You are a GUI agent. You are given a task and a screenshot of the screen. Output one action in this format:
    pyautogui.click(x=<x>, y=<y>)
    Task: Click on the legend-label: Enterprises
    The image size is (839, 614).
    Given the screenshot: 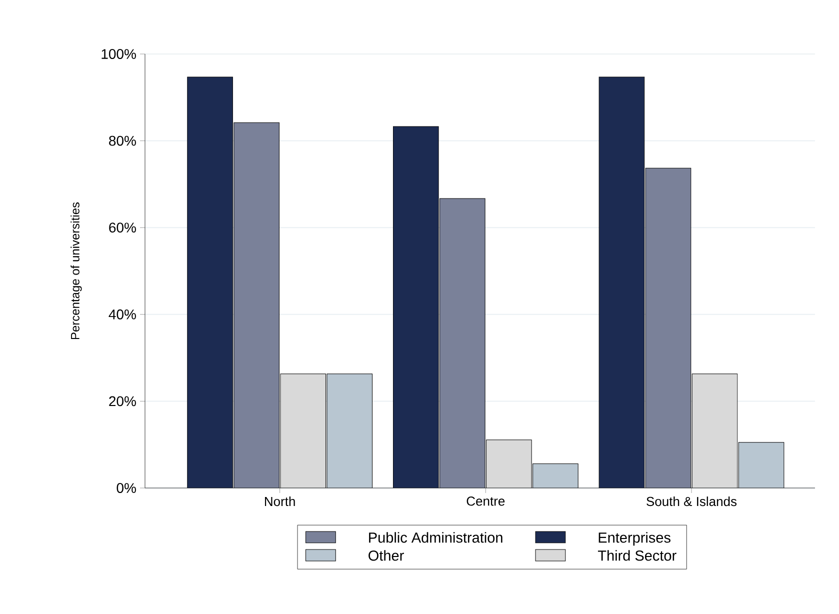 What is the action you would take?
    pyautogui.click(x=634, y=539)
    